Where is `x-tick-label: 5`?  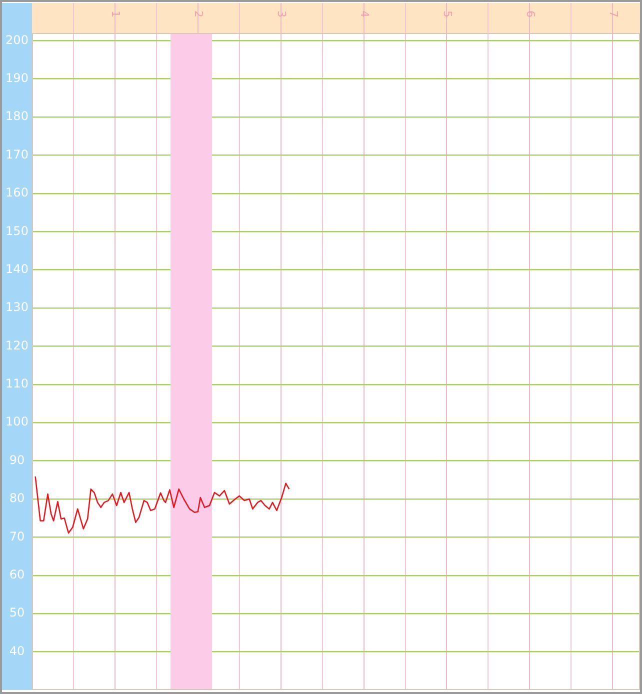 x-tick-label: 5 is located at coordinates (447, 14).